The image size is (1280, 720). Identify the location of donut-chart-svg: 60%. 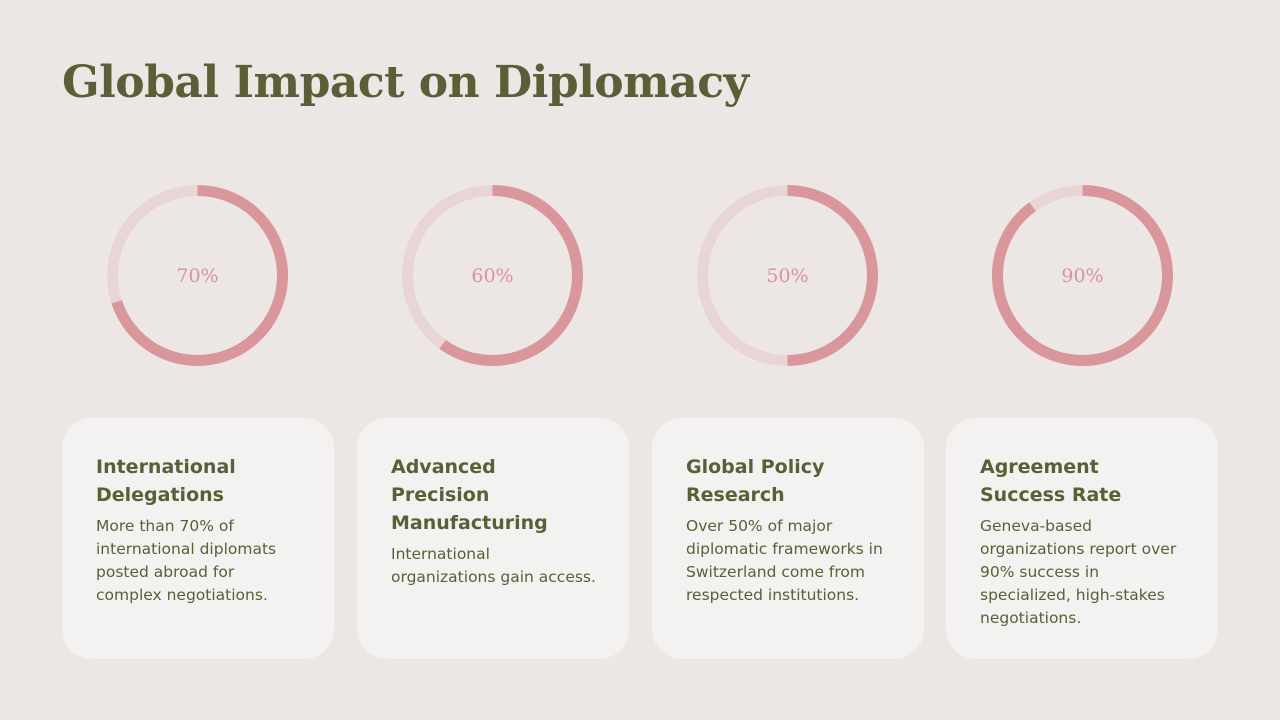
(492, 275).